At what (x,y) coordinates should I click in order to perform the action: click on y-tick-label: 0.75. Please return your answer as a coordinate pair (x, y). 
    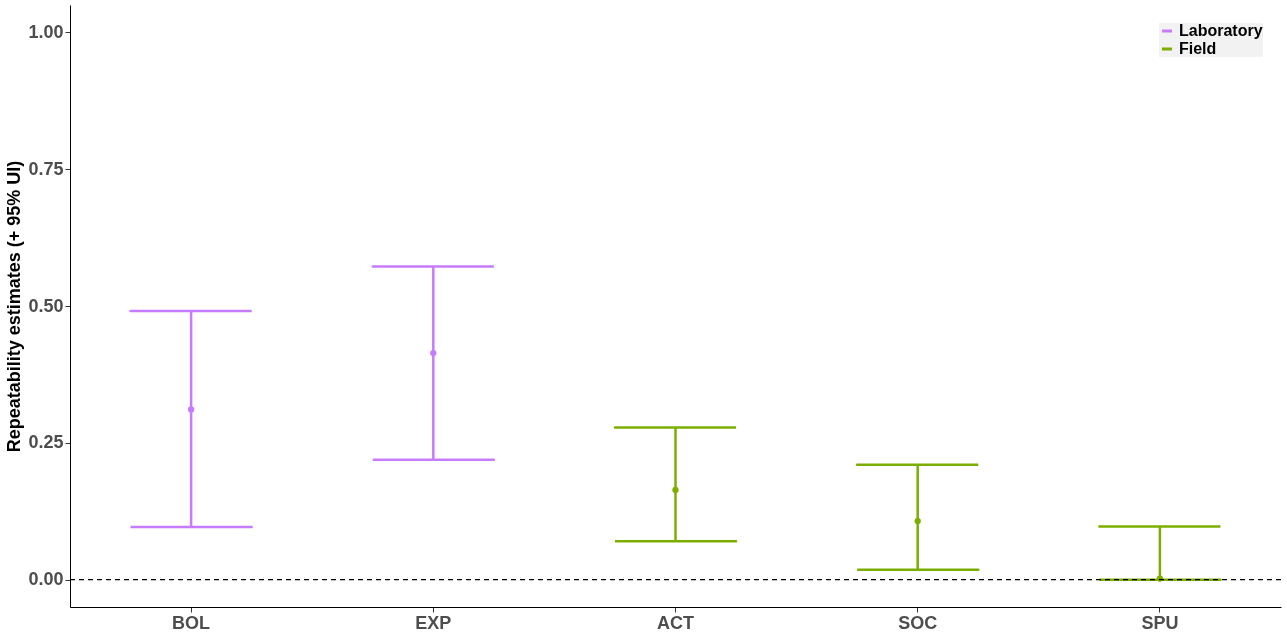
    Looking at the image, I should click on (46, 168).